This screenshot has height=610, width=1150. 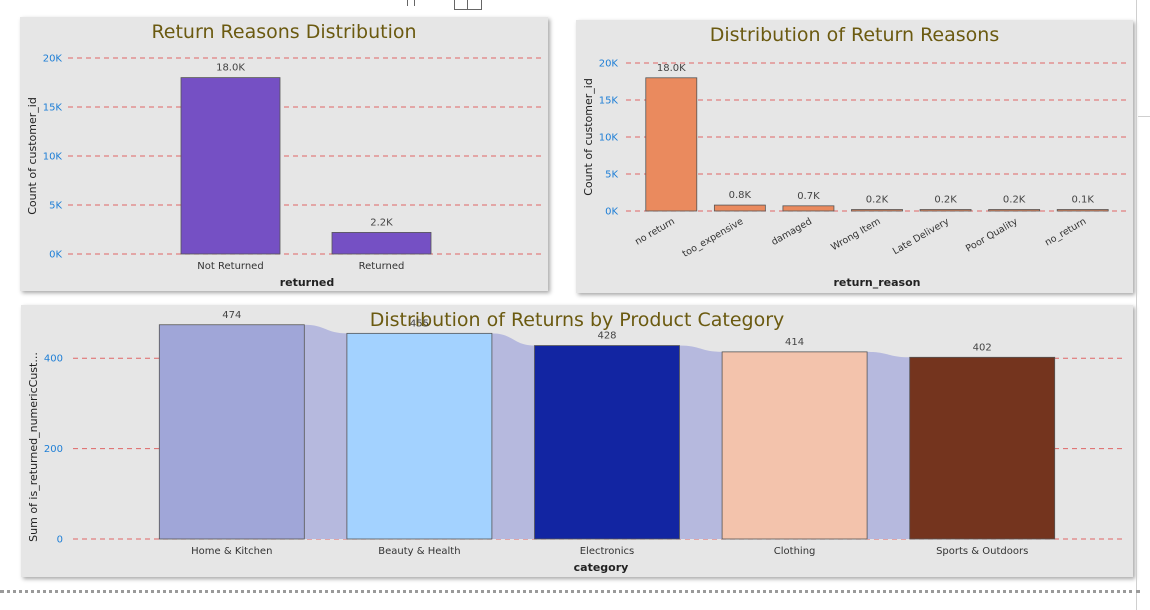 I want to click on data-label: 414, so click(x=794, y=342).